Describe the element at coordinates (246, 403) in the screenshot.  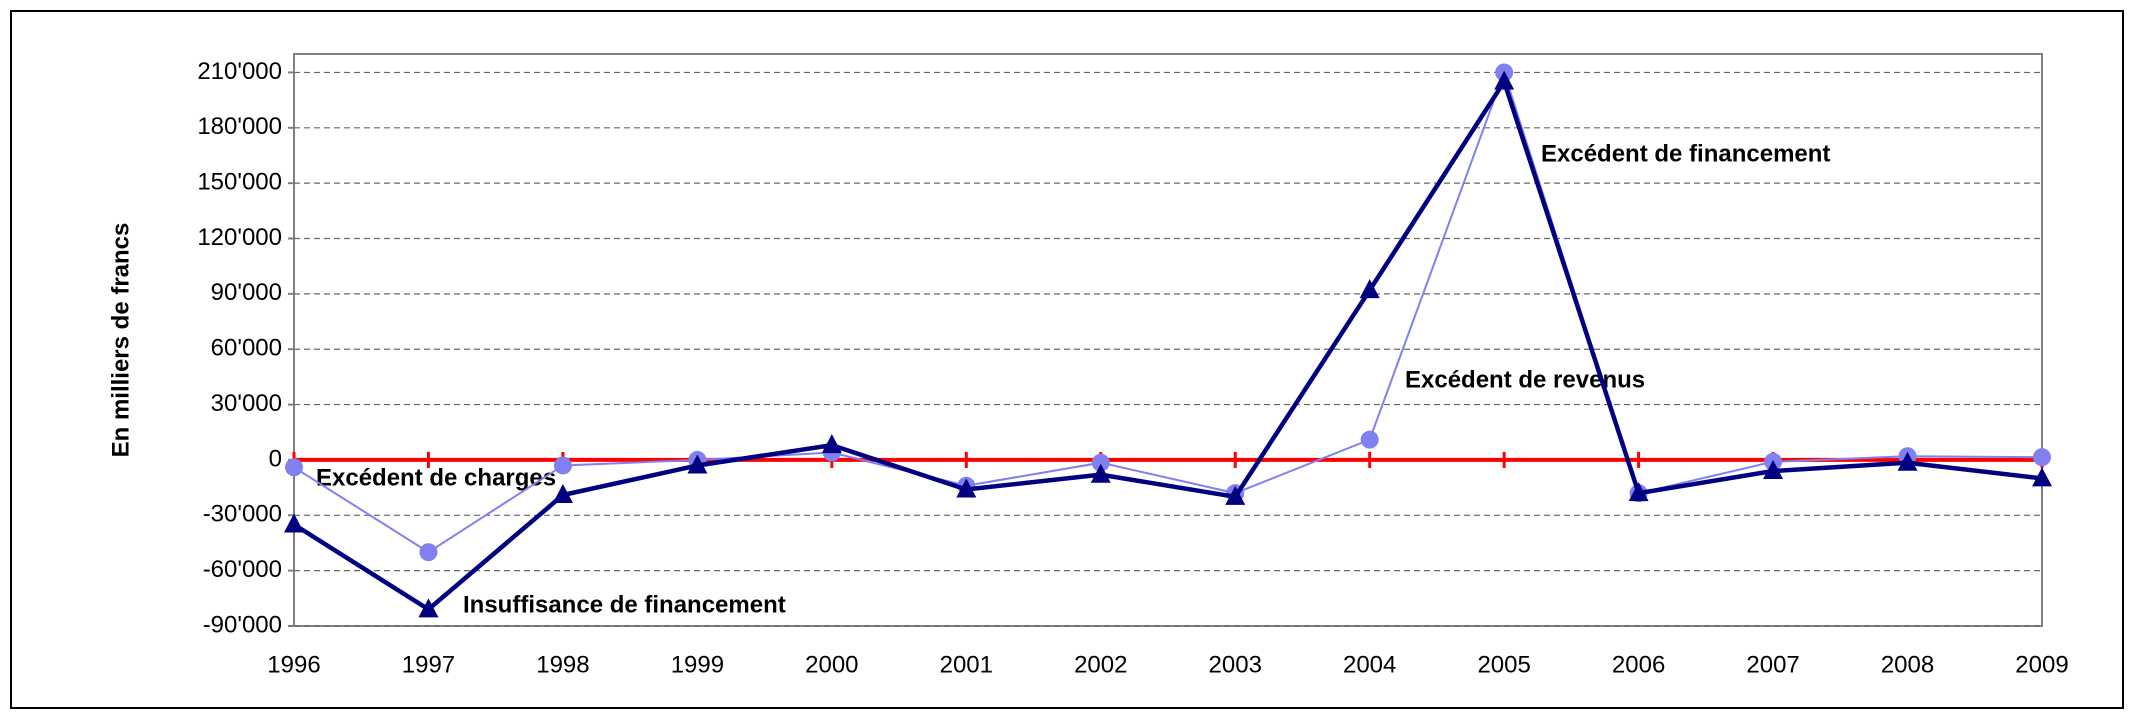
I see `y-tick-label: 30'000` at that location.